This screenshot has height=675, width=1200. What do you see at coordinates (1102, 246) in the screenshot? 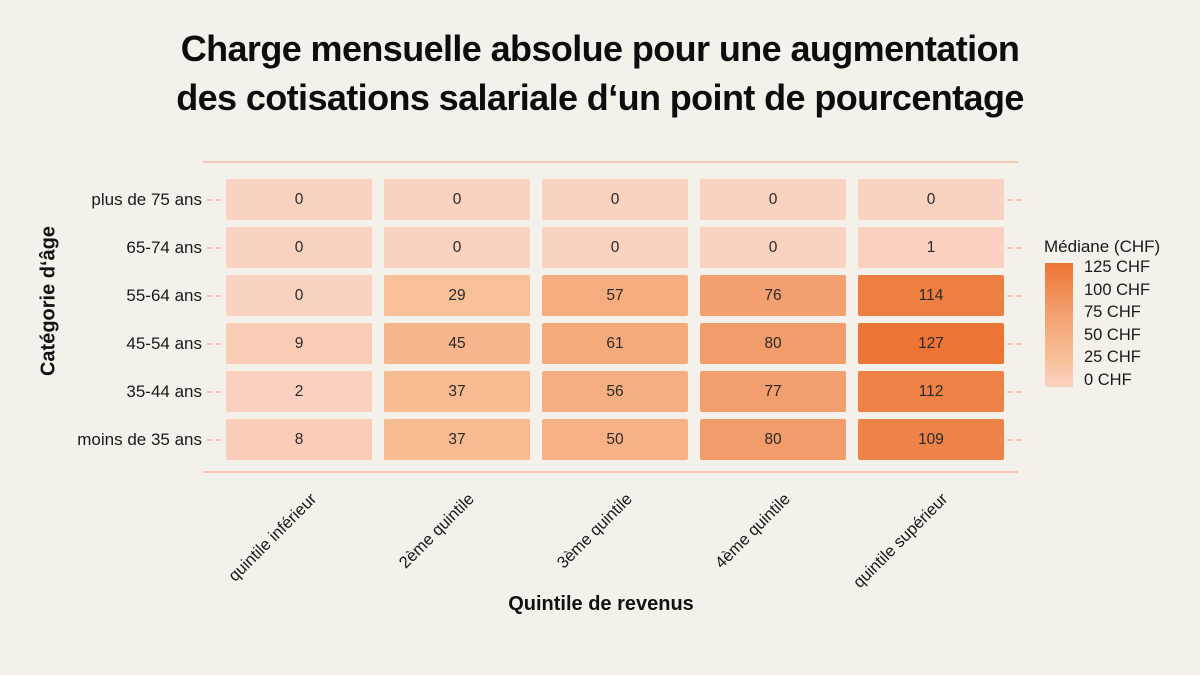
I see `legend-title: Médiane (CHF)` at bounding box center [1102, 246].